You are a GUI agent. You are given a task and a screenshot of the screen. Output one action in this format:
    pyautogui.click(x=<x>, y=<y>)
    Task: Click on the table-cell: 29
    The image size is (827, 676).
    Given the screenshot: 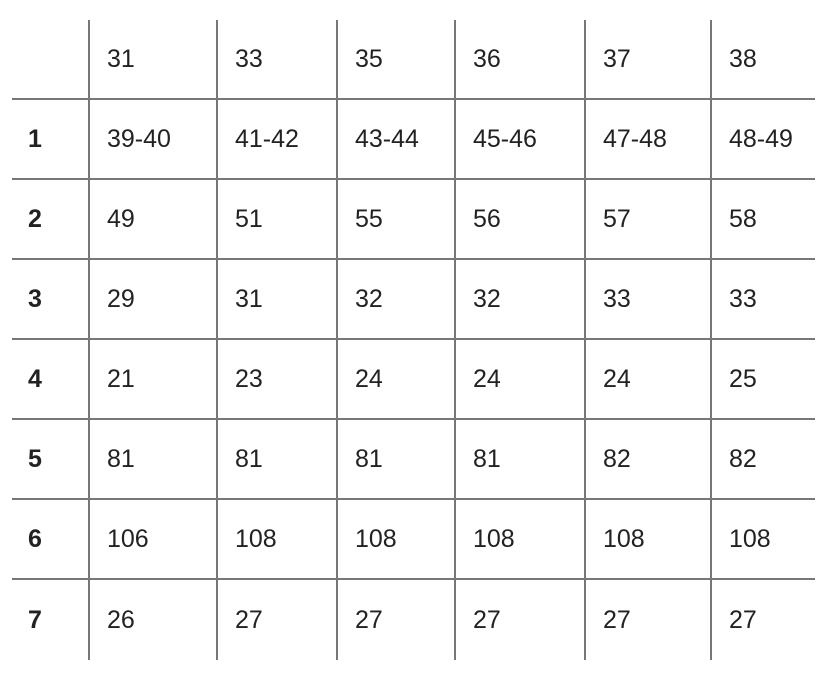 What is the action you would take?
    pyautogui.click(x=152, y=298)
    